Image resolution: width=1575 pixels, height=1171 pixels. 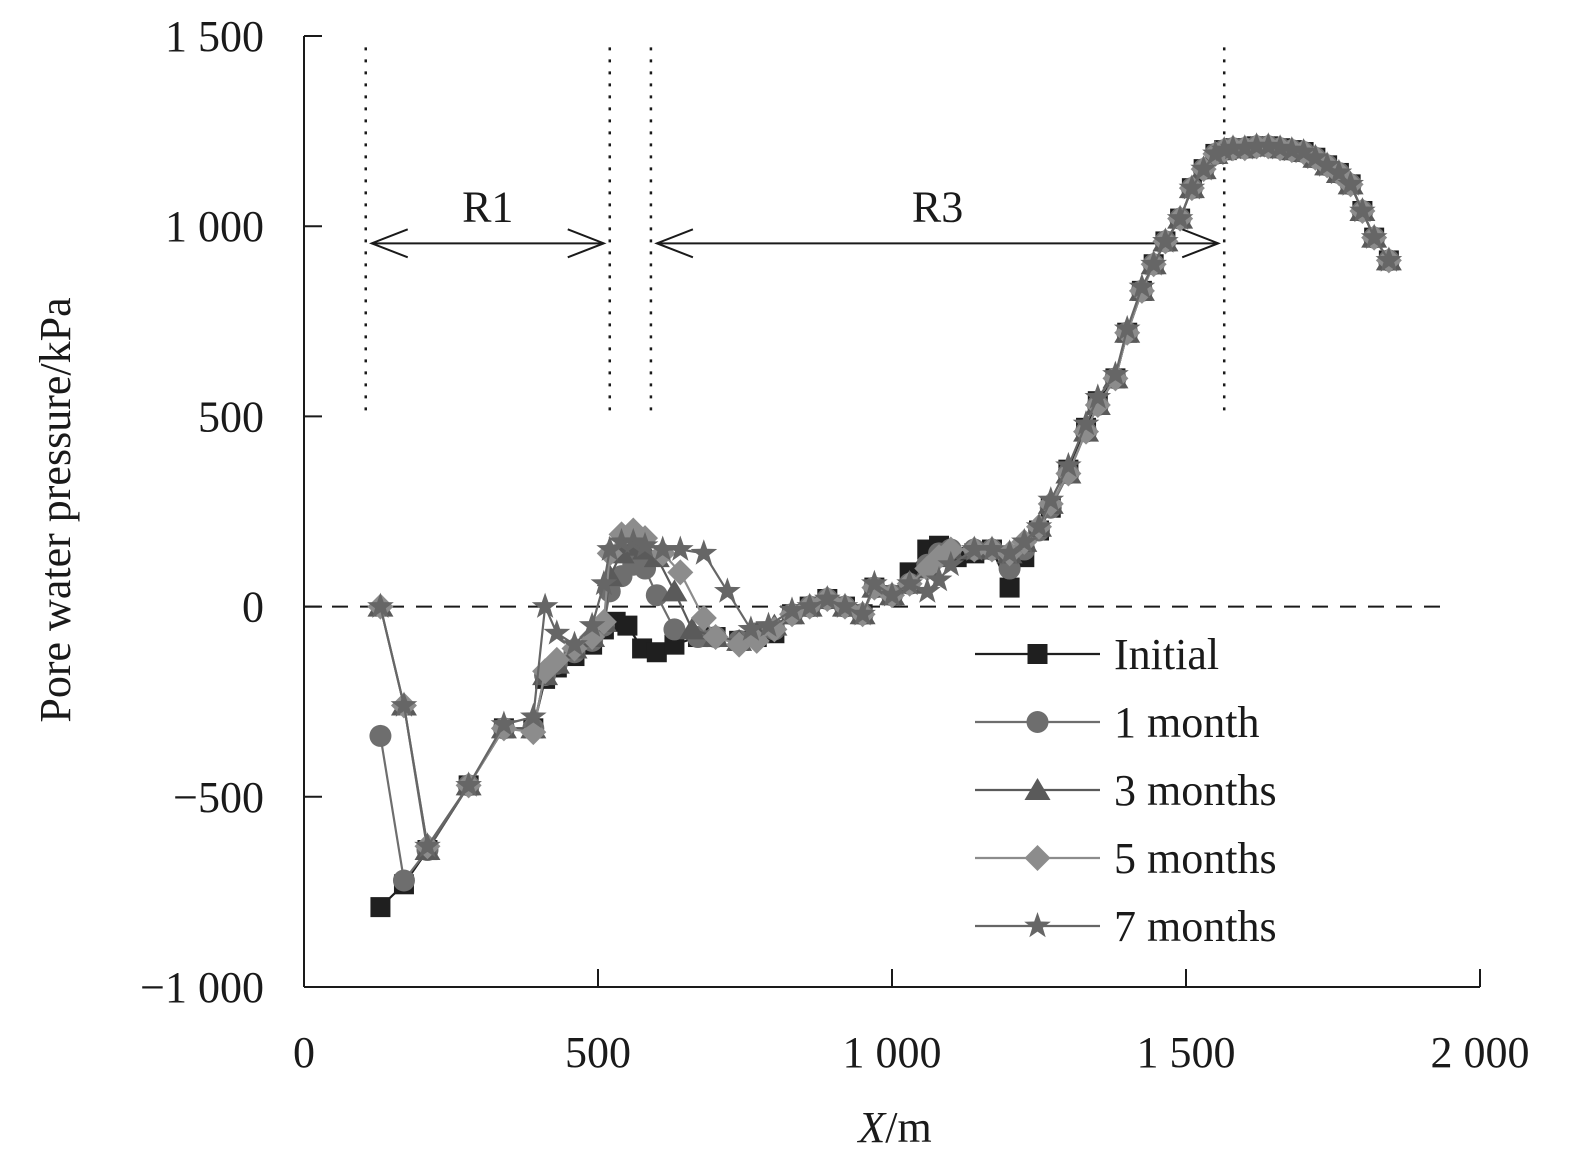 I want to click on legend: Initial 1 month 3 months 5 months 7 months, so click(x=1126, y=790).